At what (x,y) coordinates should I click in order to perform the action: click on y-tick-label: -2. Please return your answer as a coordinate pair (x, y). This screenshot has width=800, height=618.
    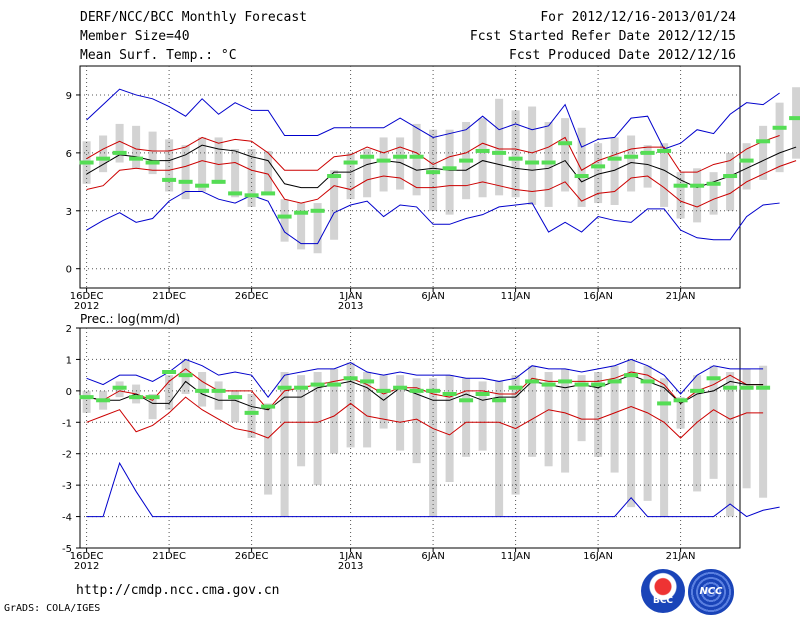
    Looking at the image, I should click on (67, 455).